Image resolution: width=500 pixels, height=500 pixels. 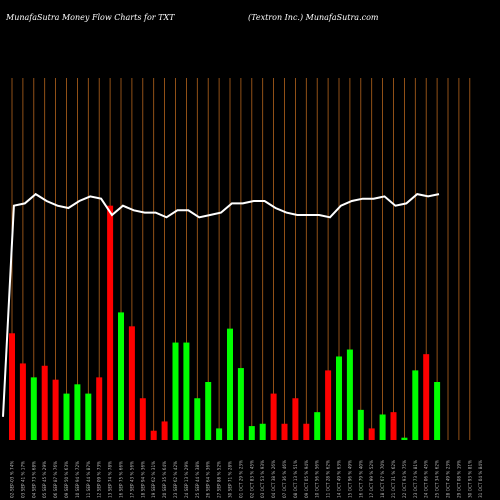 I want to click on chart-title-right: (Textron Inc.) MunafaSutra.com, so click(x=313, y=17).